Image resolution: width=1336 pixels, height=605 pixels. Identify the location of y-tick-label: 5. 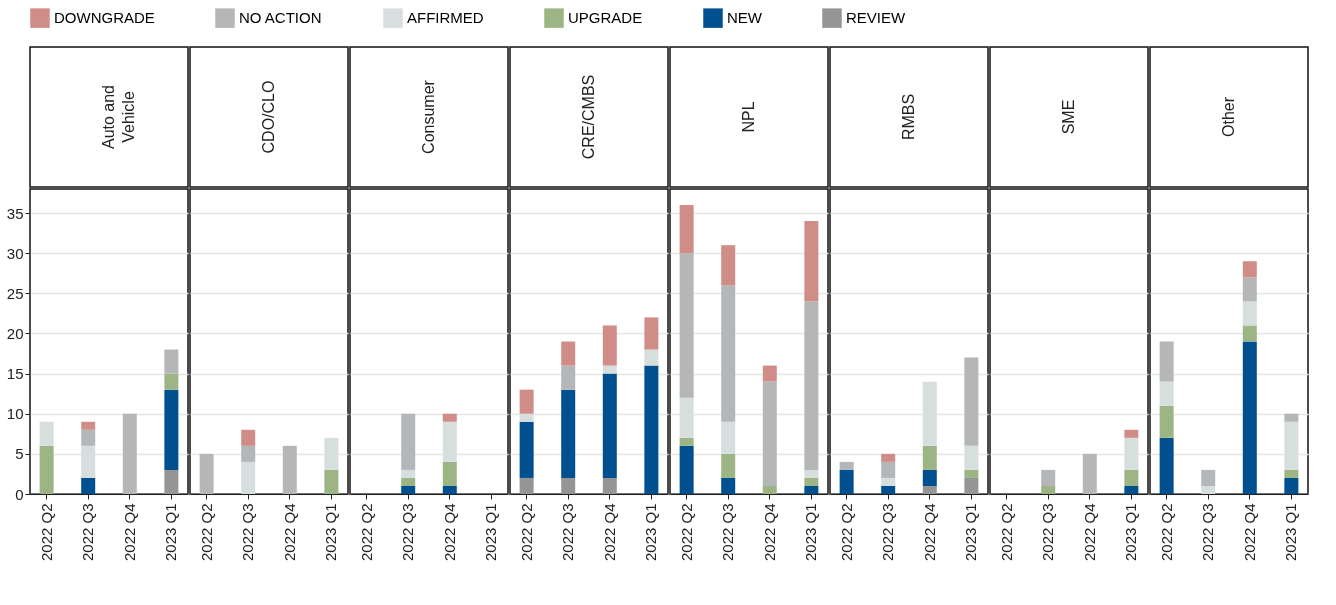
(19, 454).